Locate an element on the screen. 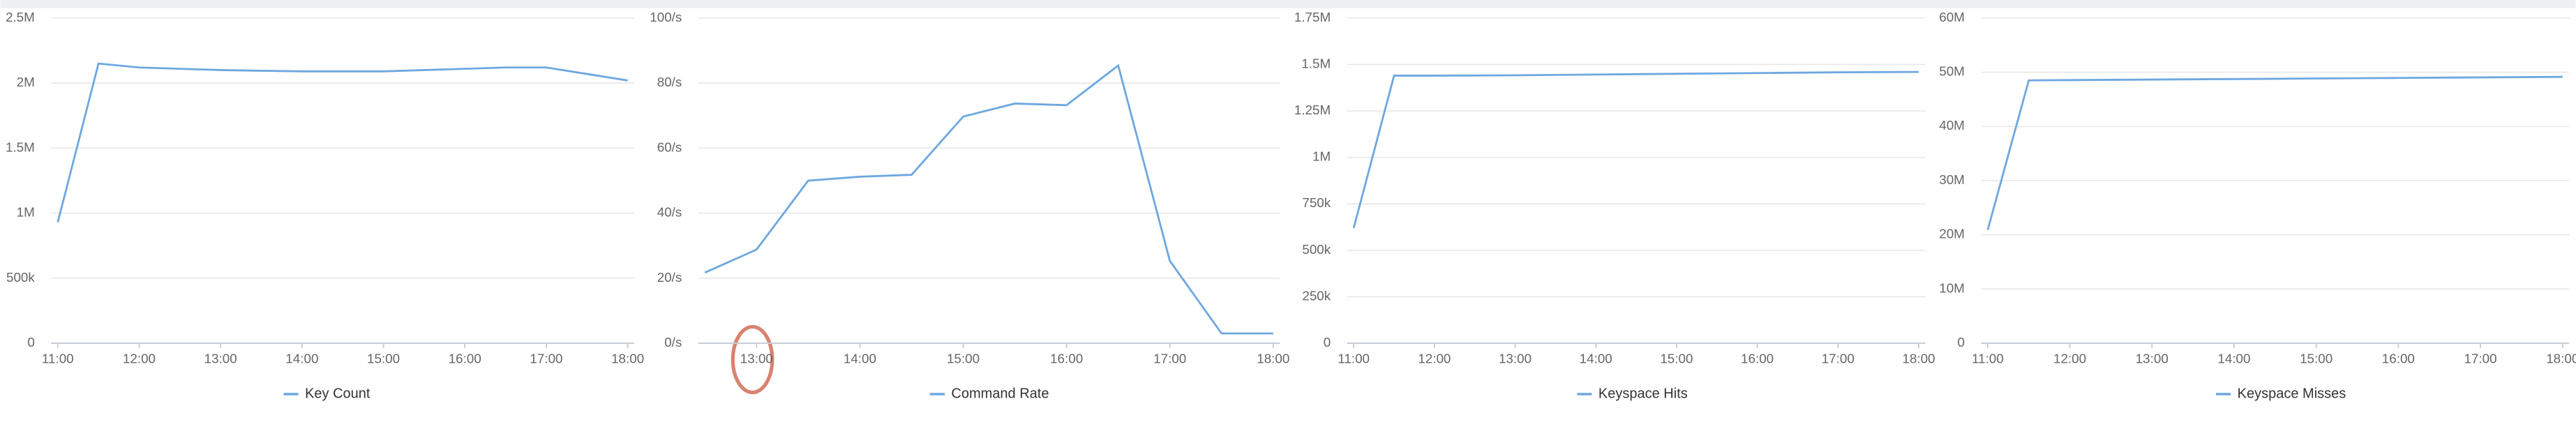 The image size is (2576, 422). y-tick-label: 10M is located at coordinates (1952, 287).